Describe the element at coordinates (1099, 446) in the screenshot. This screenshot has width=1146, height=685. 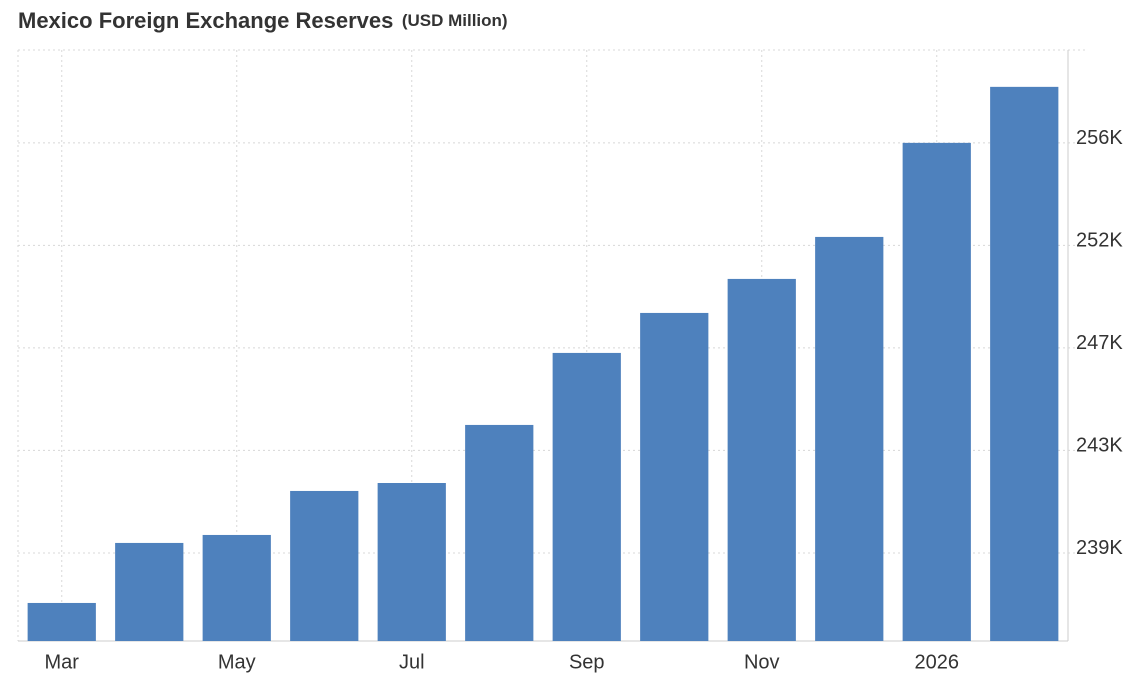
I see `y-tick-label: 243K` at that location.